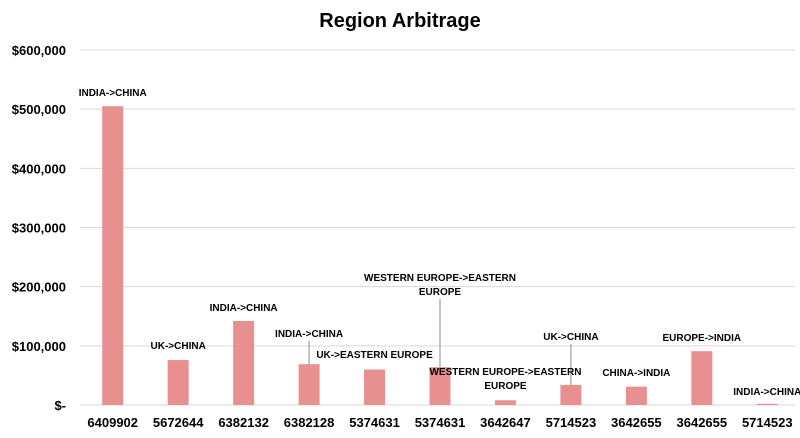 Image resolution: width=800 pixels, height=438 pixels. I want to click on data-label: EUROPE->INDIA, so click(702, 338).